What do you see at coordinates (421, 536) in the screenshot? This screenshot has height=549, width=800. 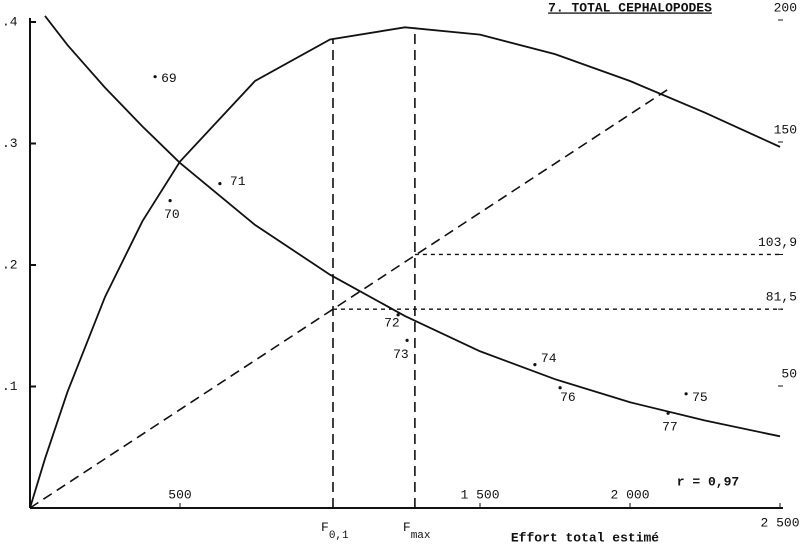 I see `reference-label-sub: max` at bounding box center [421, 536].